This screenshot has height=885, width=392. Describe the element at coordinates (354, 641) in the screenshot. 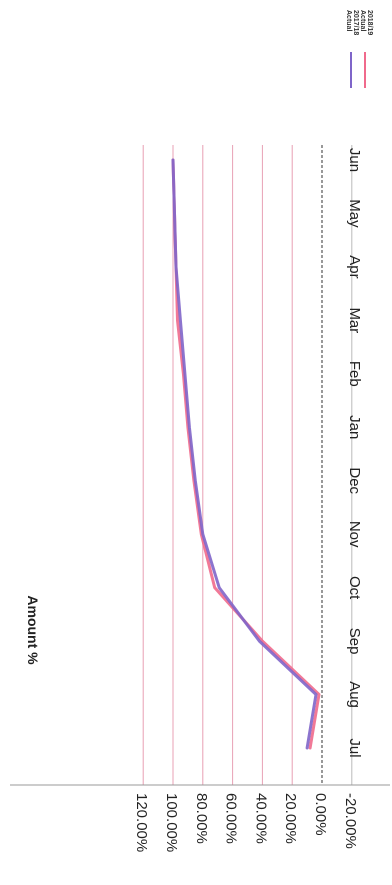

I see `x-tick-label: Sep` at that location.